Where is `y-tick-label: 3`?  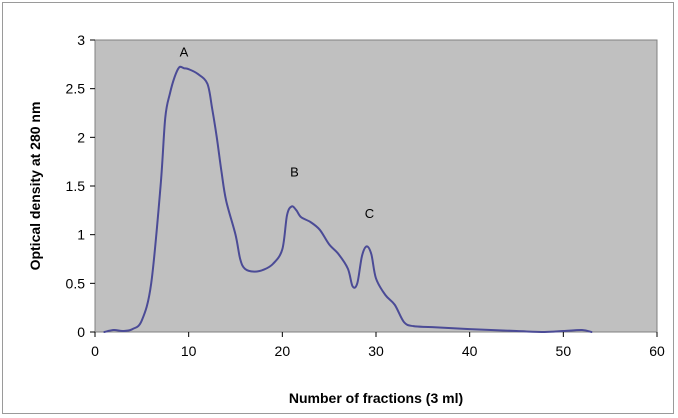 y-tick-label: 3 is located at coordinates (81, 40).